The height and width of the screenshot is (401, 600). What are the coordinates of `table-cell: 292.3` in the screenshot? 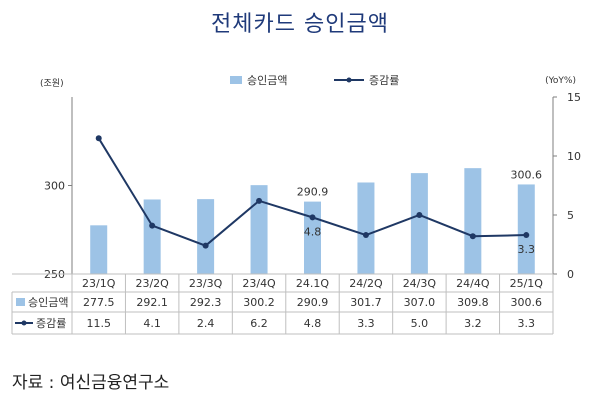 It's located at (206, 302).